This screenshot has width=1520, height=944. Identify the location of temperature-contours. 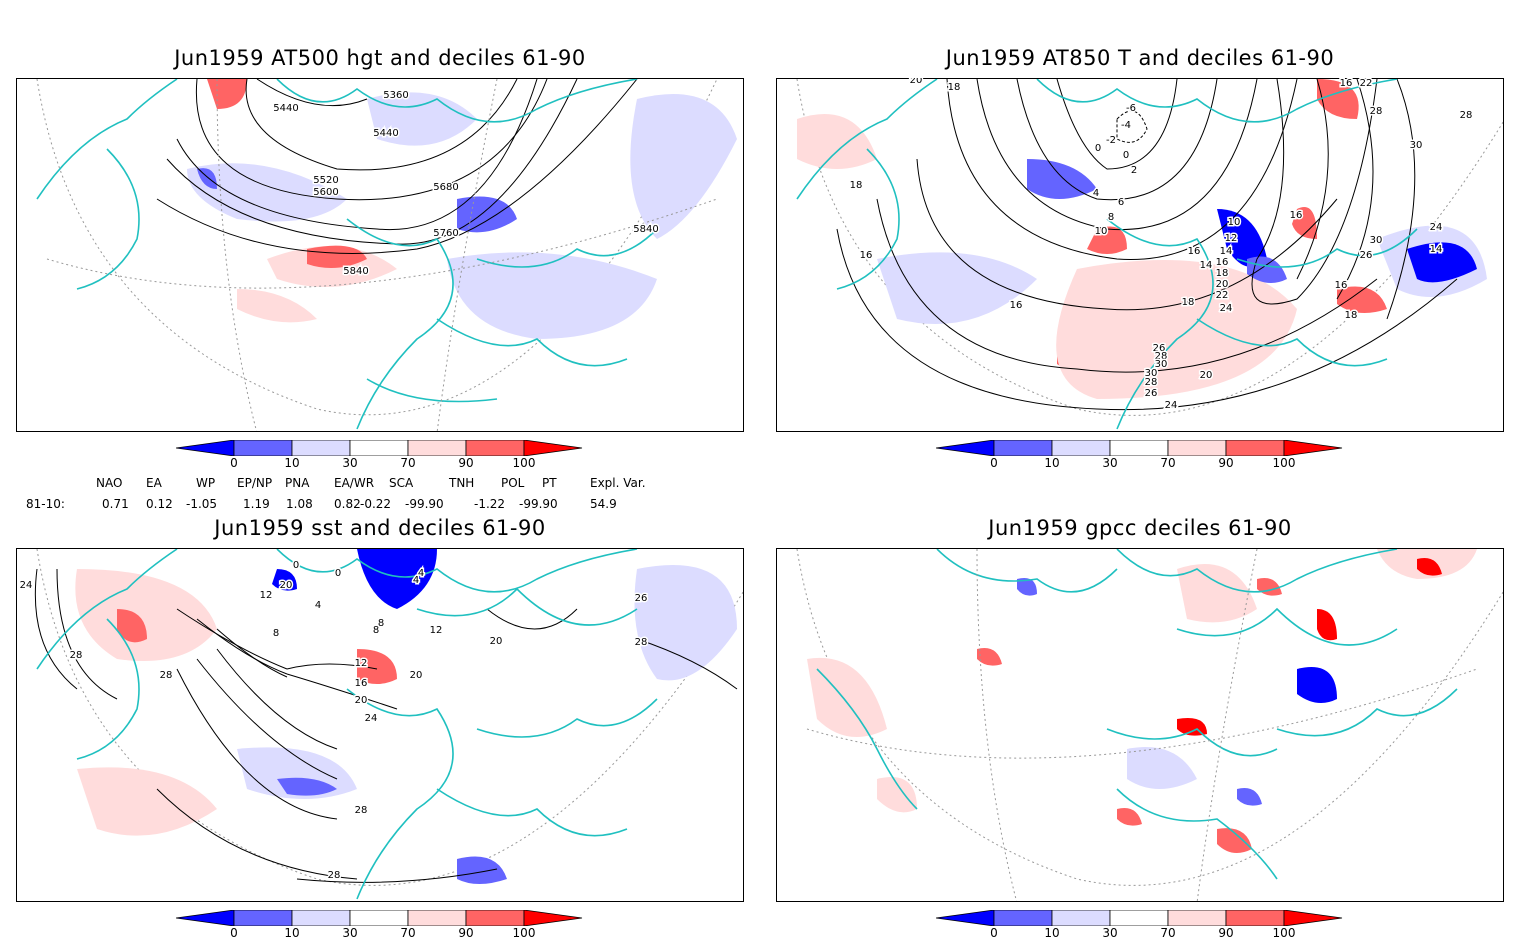
(1147, 245).